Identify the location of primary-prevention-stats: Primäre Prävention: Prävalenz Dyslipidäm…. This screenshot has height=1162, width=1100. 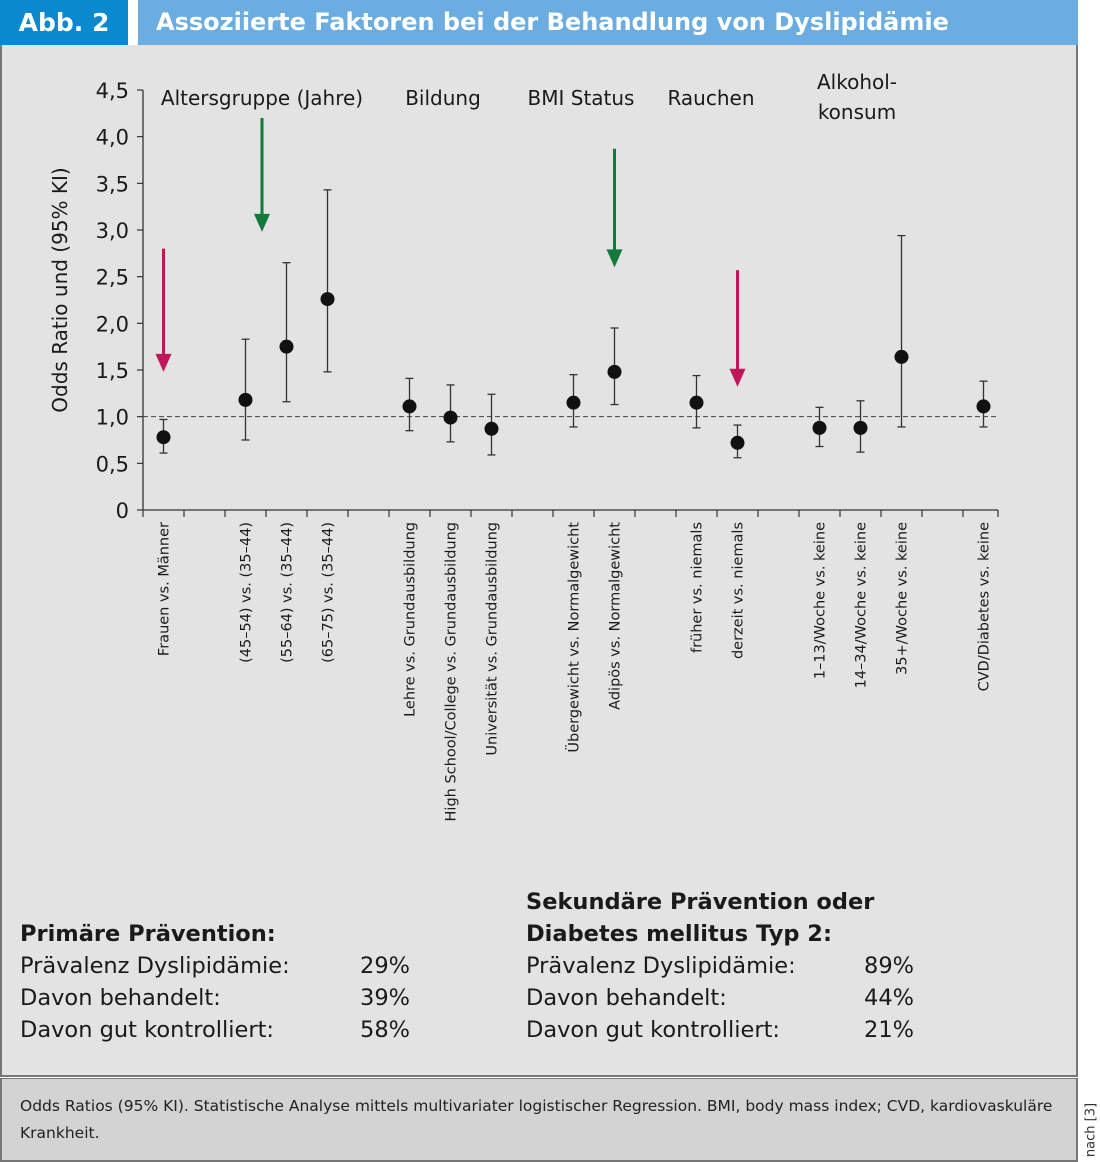
(225, 982).